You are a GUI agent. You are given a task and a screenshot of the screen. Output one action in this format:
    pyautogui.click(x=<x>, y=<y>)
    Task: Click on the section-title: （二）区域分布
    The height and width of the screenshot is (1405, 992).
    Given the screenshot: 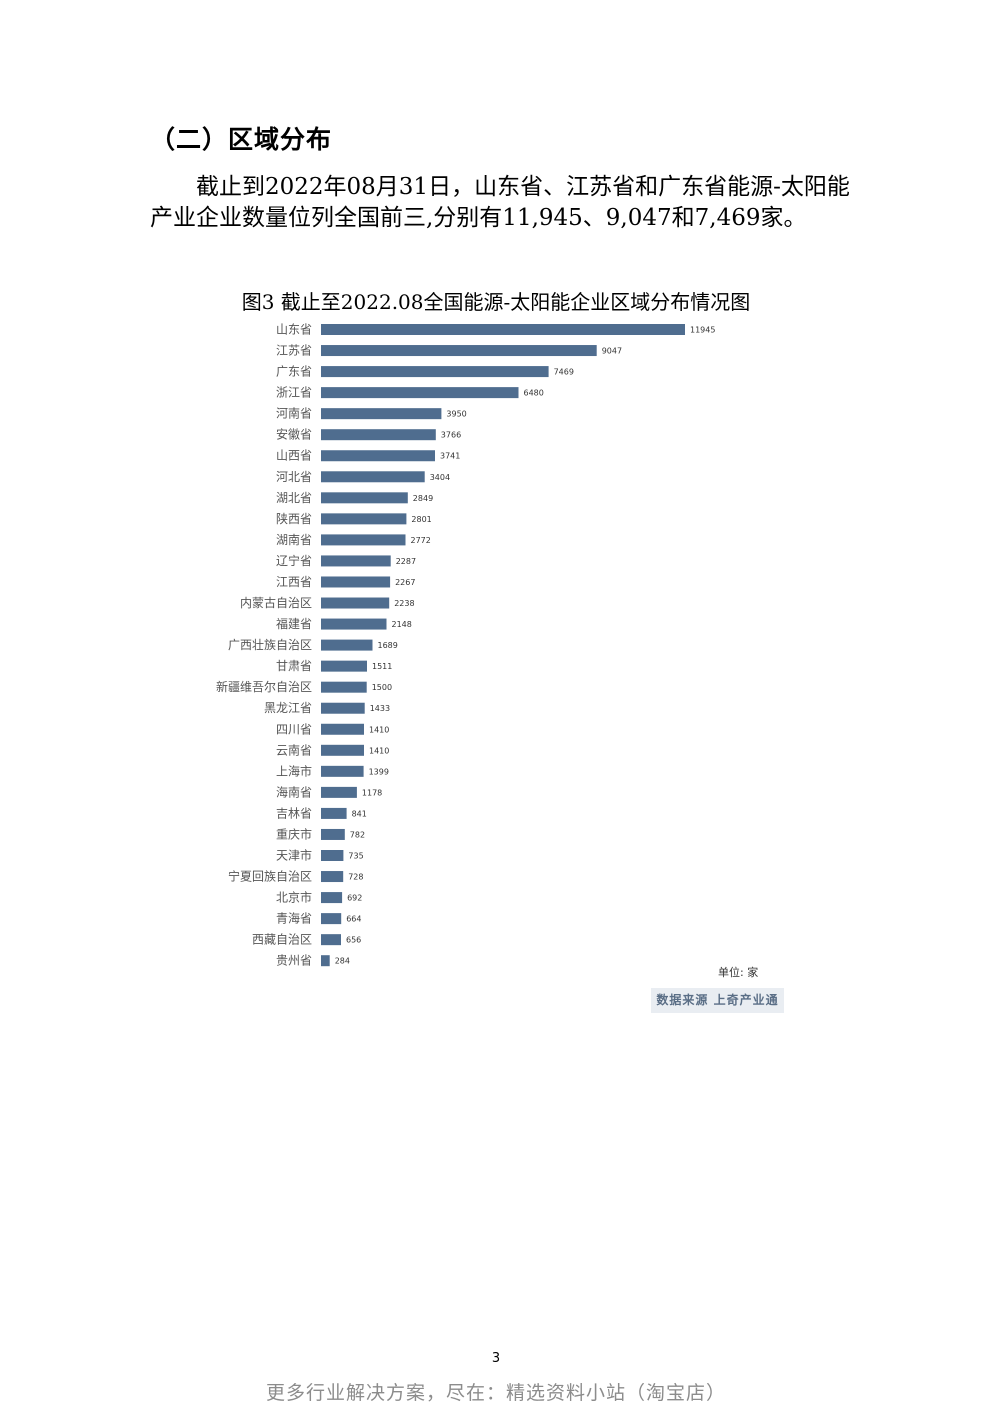 What is the action you would take?
    pyautogui.click(x=241, y=139)
    